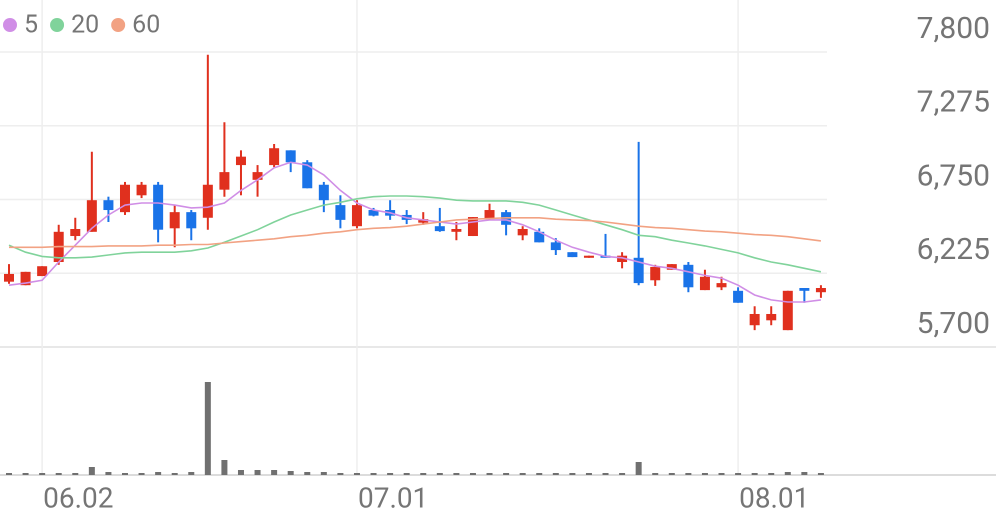 The height and width of the screenshot is (519, 996). Describe the element at coordinates (953, 175) in the screenshot. I see `y-tick-label: 6,750` at that location.